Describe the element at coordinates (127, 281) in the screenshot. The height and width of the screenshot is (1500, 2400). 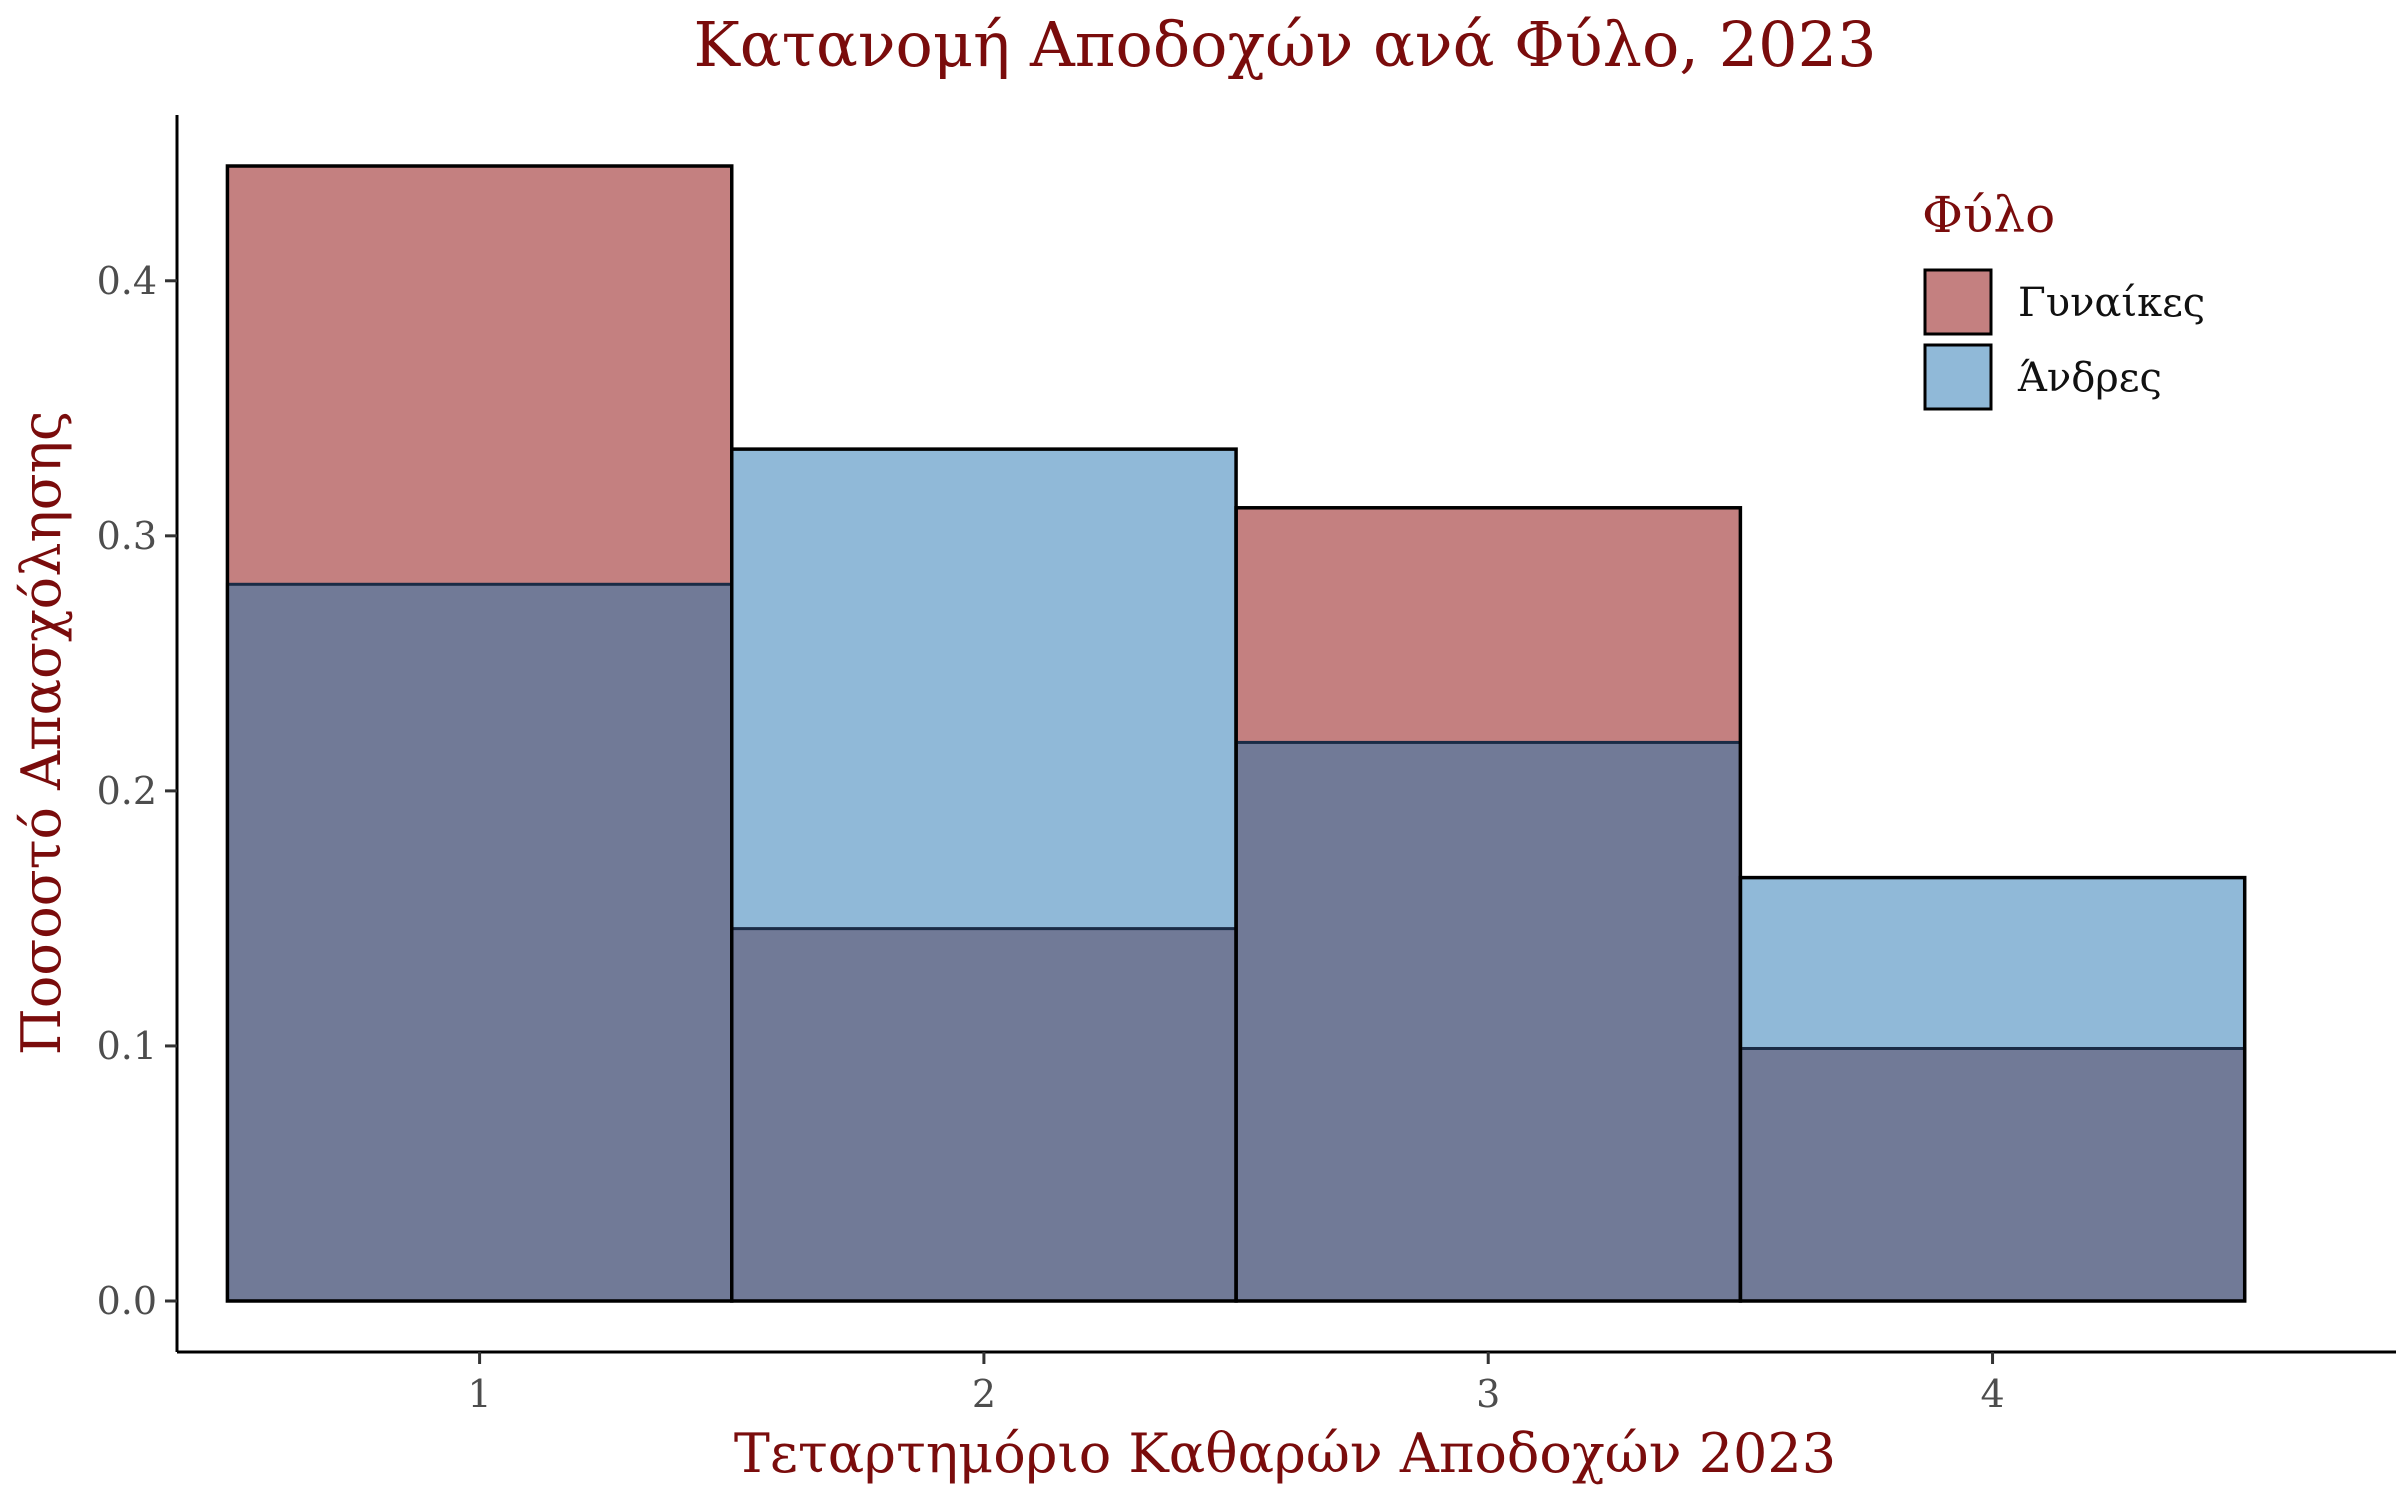
I see `y-tick-label: 0.4` at that location.